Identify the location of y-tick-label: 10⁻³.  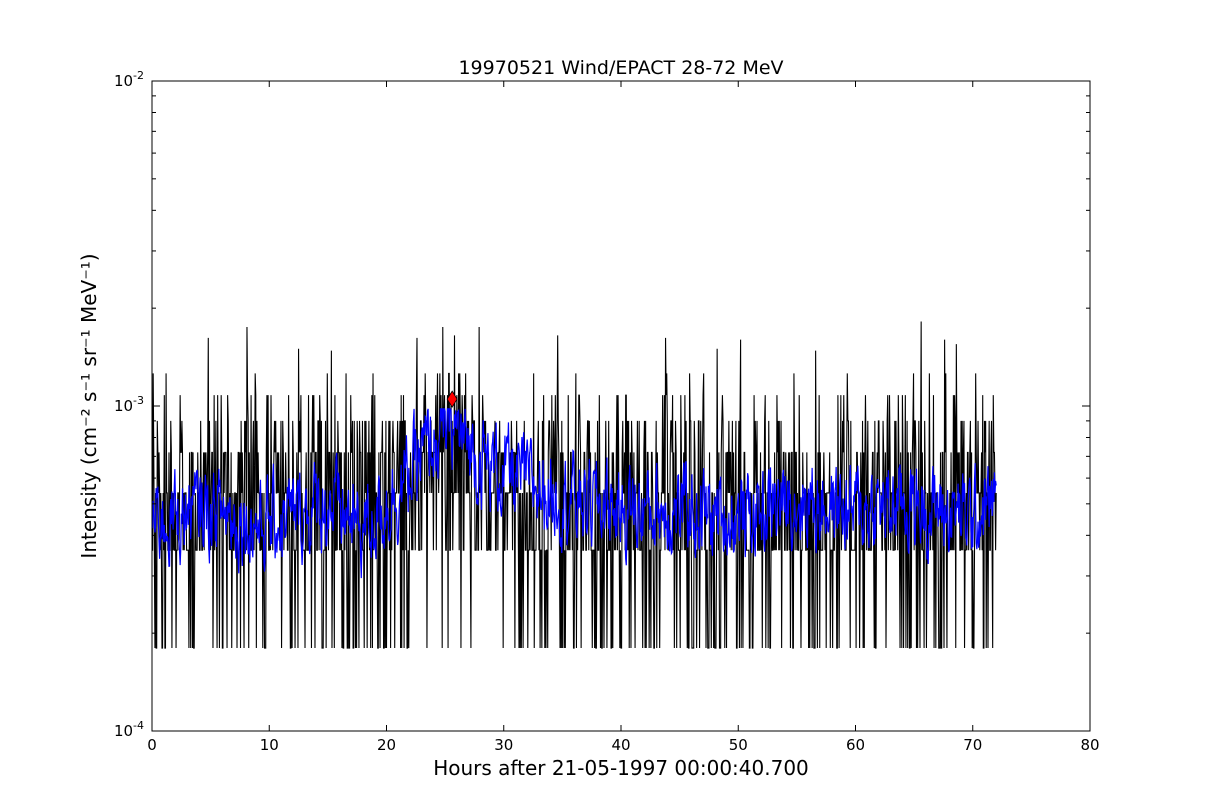
(129, 404).